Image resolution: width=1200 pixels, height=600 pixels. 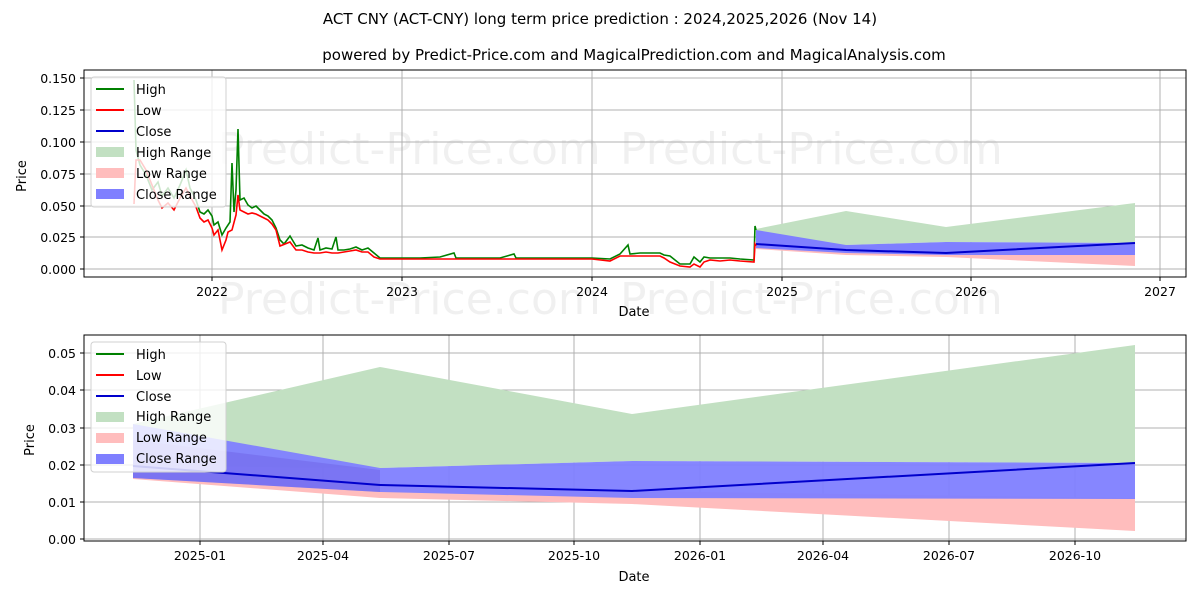 I want to click on x-tick-label: 2025-10, so click(x=574, y=555).